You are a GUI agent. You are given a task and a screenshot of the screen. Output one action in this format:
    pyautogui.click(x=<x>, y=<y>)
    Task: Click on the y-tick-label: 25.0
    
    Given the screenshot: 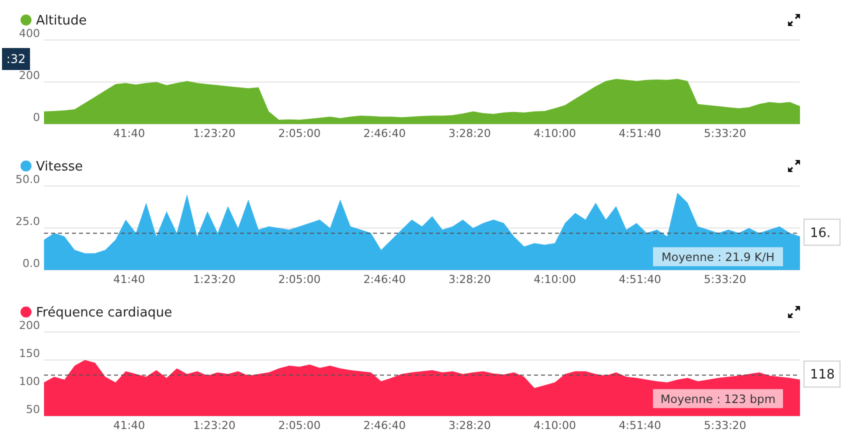 What is the action you would take?
    pyautogui.click(x=28, y=221)
    